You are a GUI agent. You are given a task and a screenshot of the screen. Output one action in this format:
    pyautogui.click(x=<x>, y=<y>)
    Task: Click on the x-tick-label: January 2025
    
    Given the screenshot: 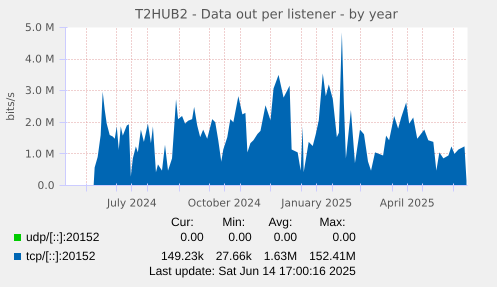 What is the action you would take?
    pyautogui.click(x=316, y=203)
    